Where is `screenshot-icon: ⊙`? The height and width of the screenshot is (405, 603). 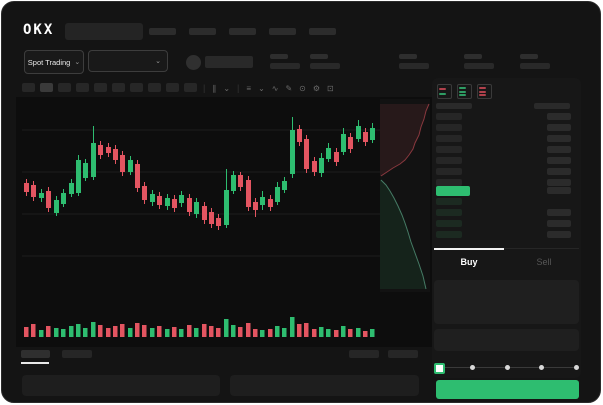
screenshot-icon: ⊙ is located at coordinates (302, 88).